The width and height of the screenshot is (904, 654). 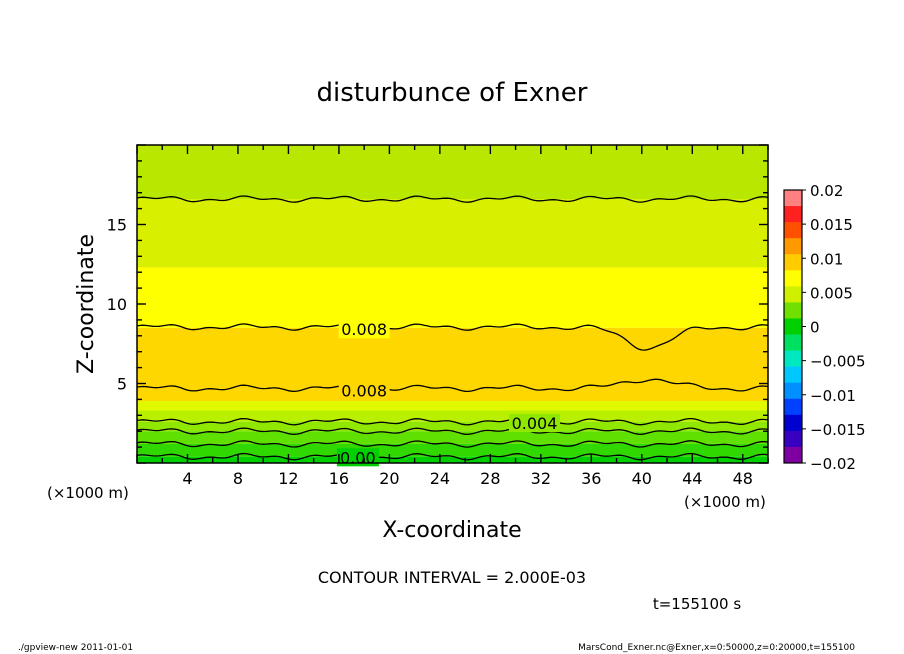 I want to click on contour-label-3: 0.004, so click(x=535, y=423).